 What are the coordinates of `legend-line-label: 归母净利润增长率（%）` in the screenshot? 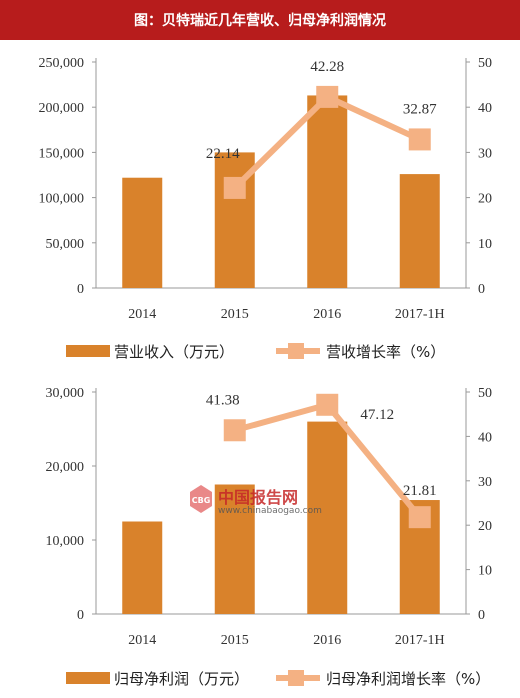 It's located at (408, 679).